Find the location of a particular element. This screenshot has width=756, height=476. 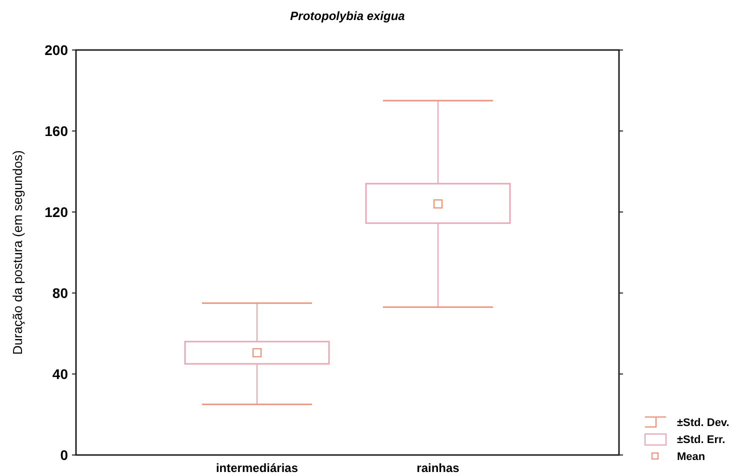

chart-title: Protopolybia exigua is located at coordinates (348, 16).